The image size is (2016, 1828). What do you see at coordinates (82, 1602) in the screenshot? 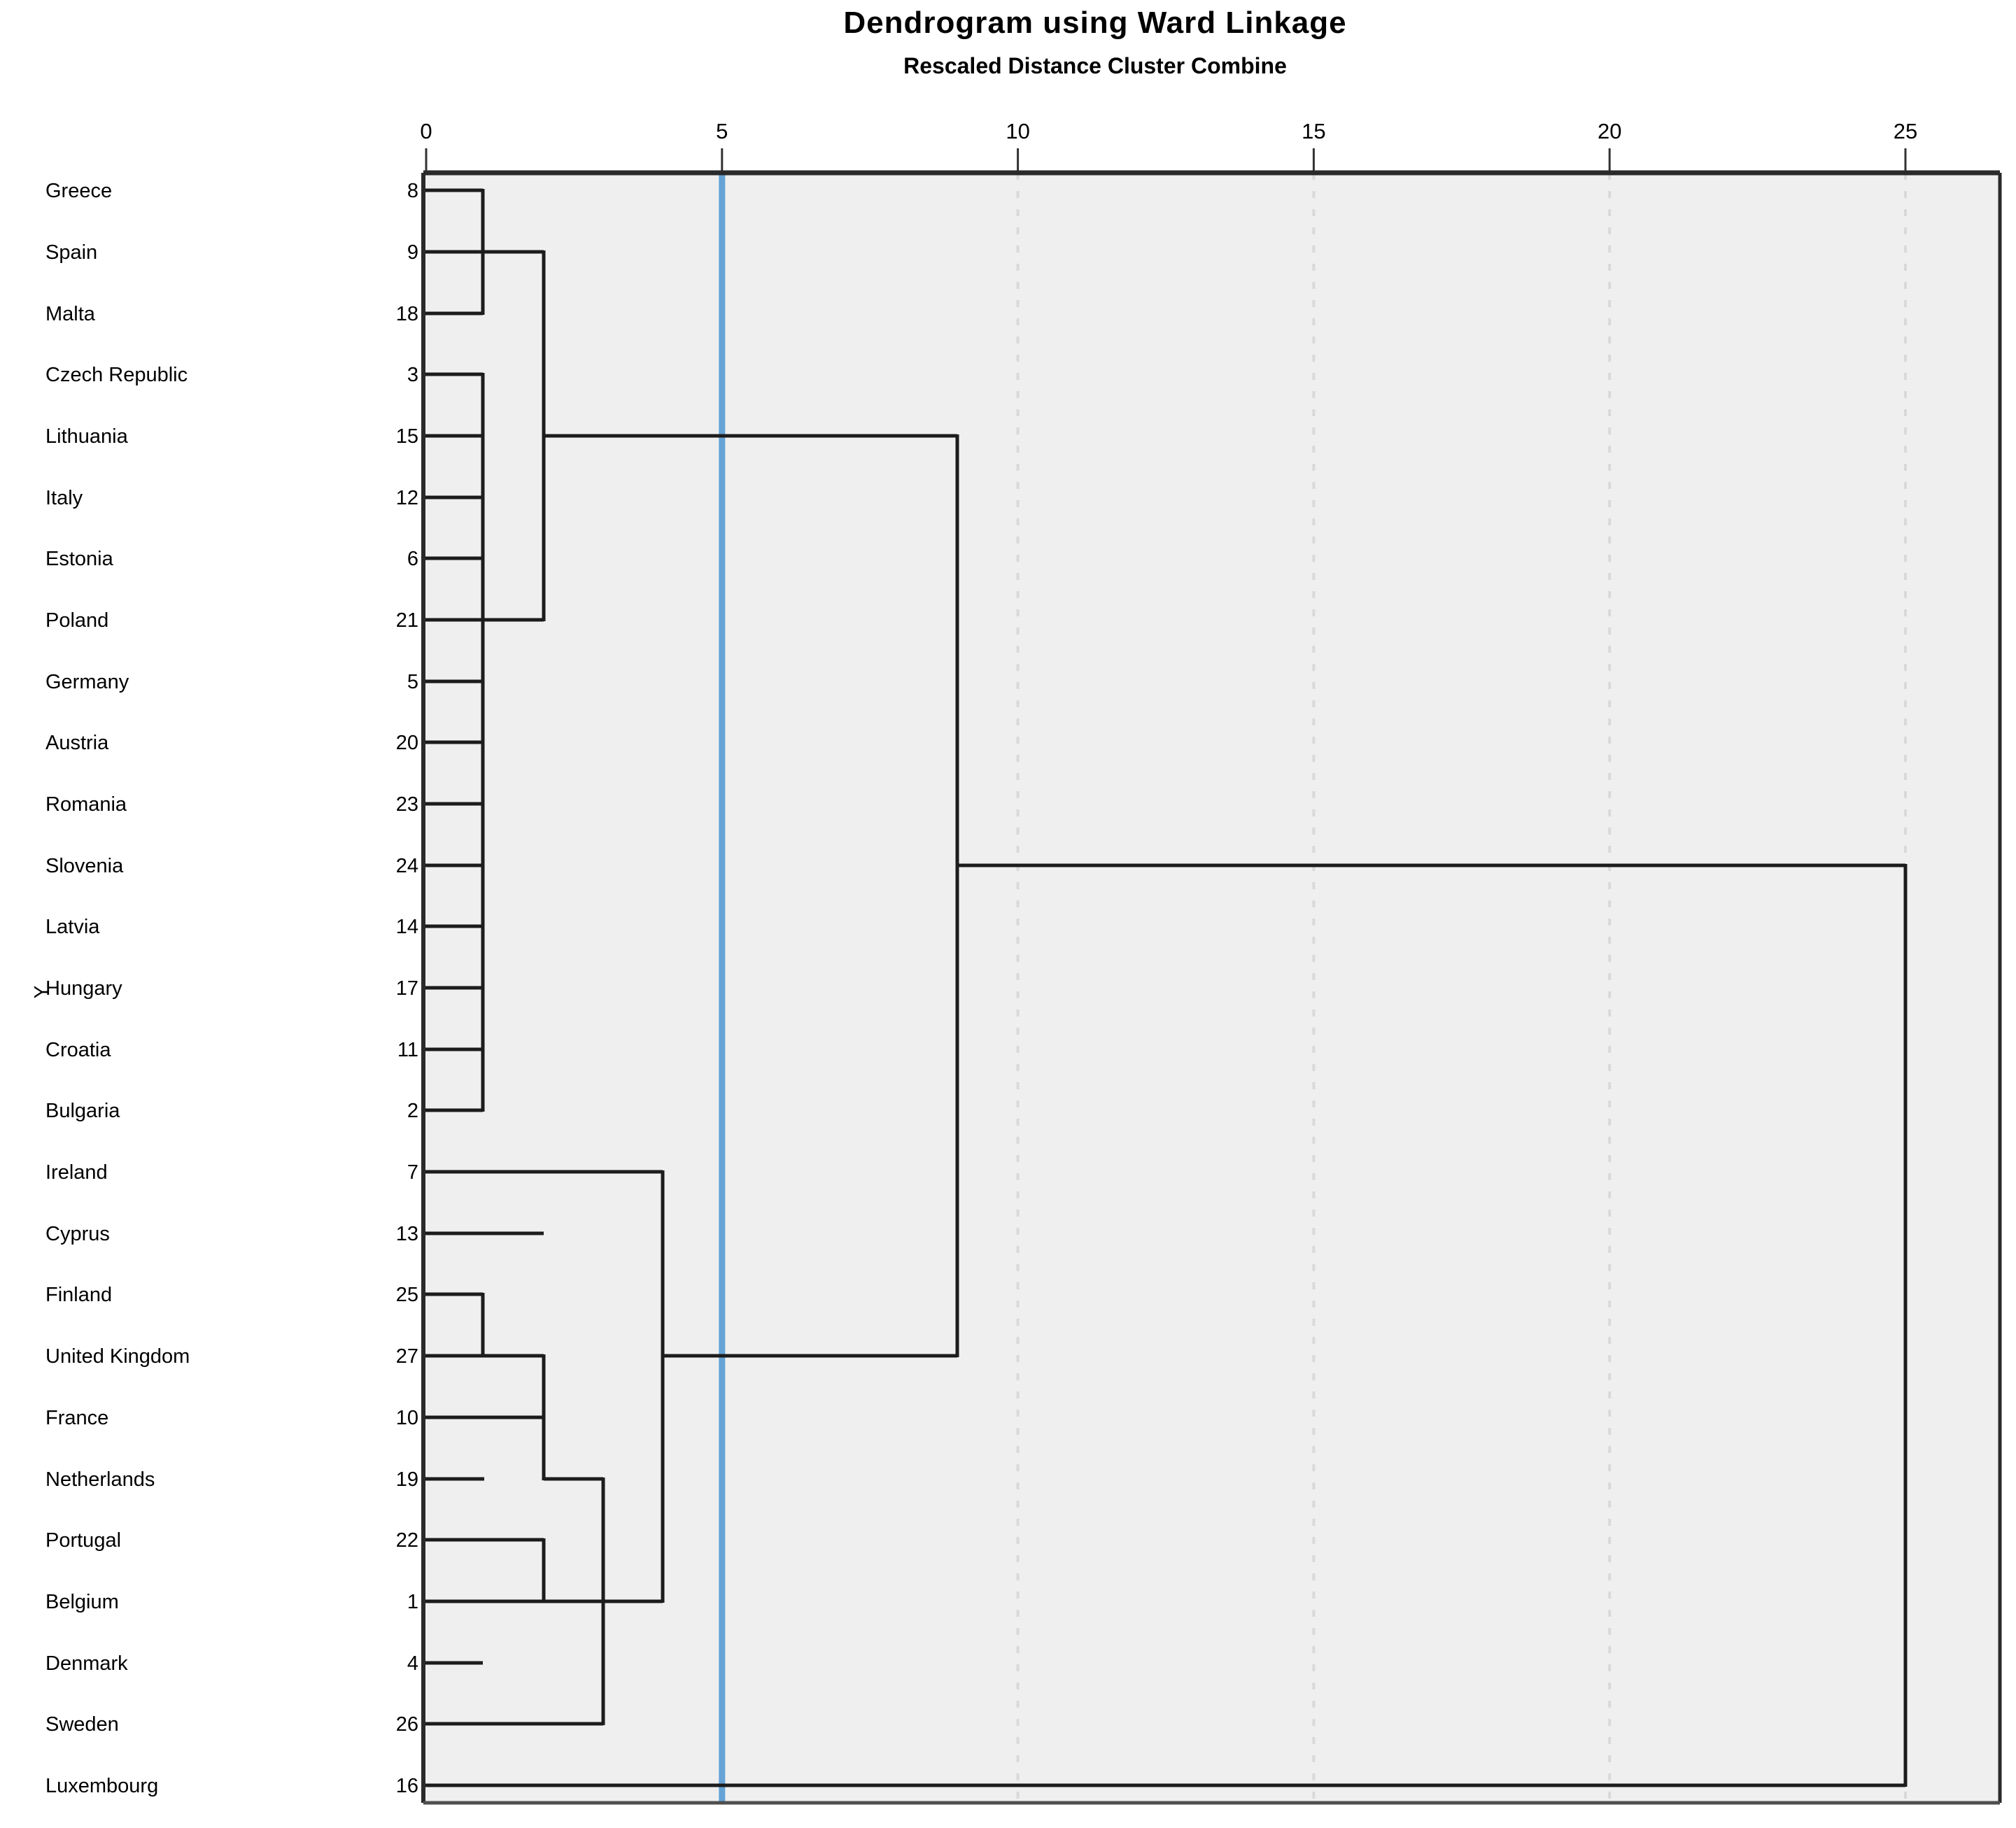
I see `leaf-label: Belgium` at bounding box center [82, 1602].